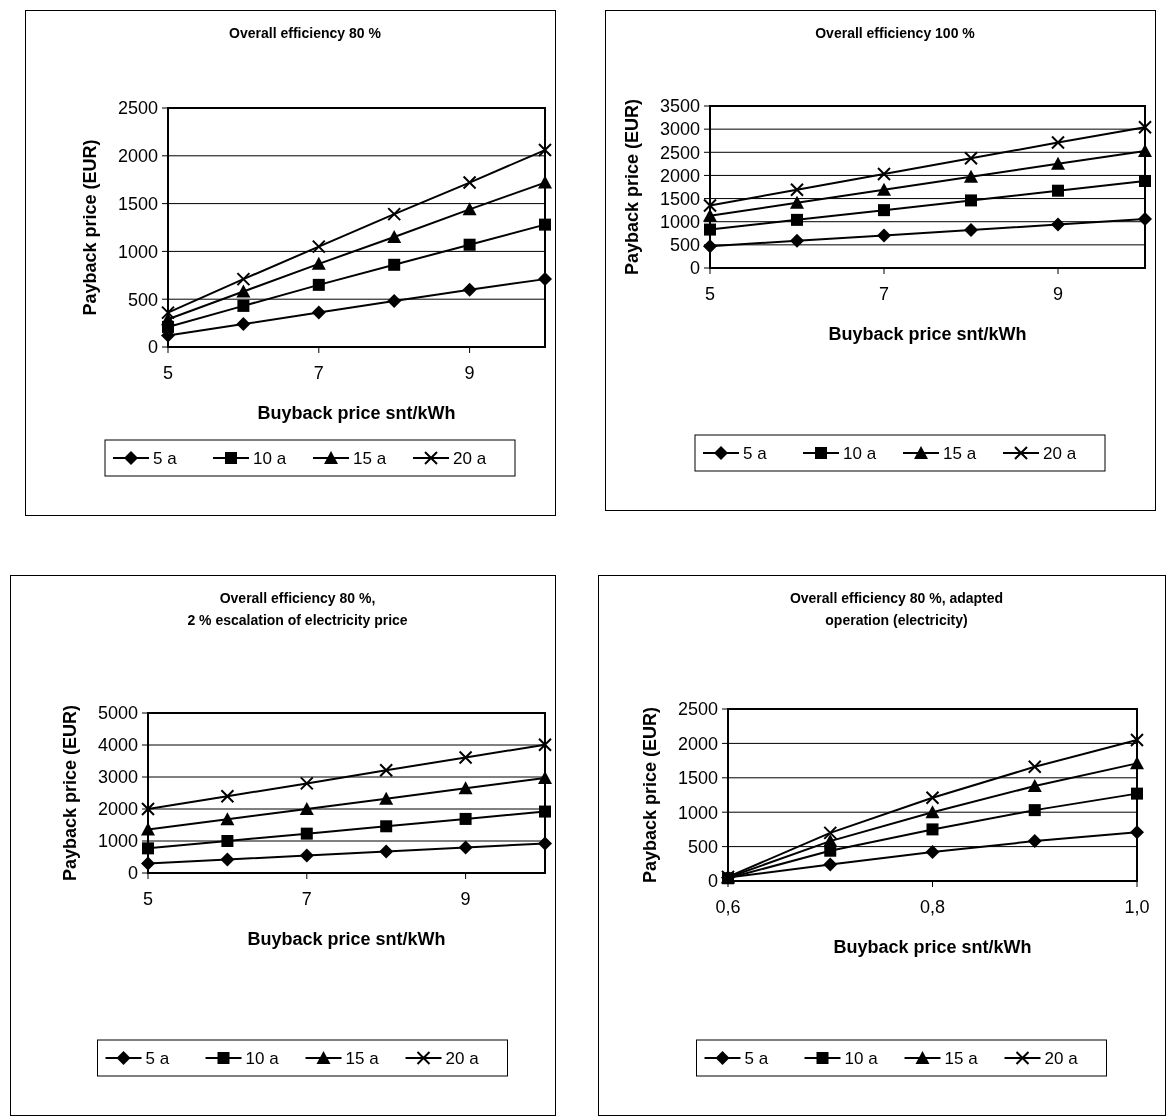 This screenshot has height=1120, width=1170. I want to click on y-tick-label: 3500, so click(679, 106).